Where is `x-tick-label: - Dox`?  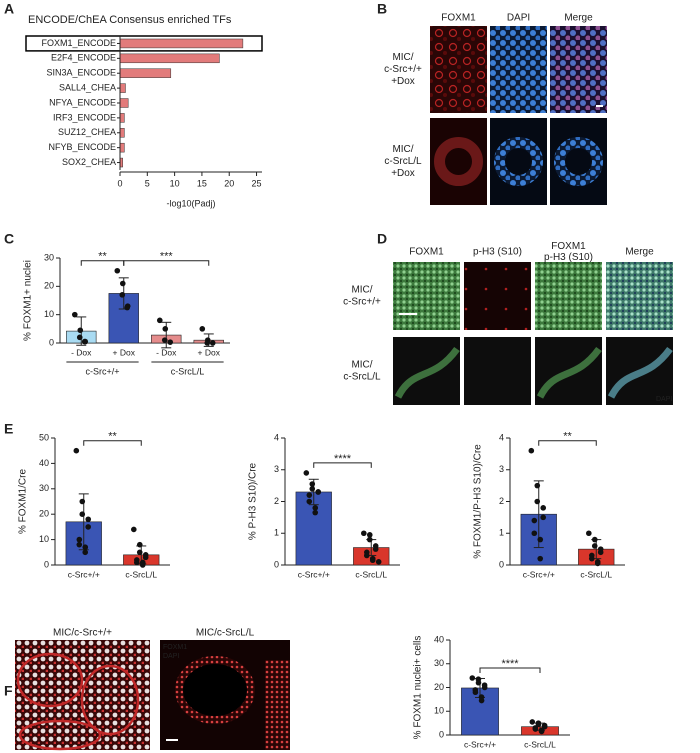
x-tick-label: - Dox is located at coordinates (166, 352).